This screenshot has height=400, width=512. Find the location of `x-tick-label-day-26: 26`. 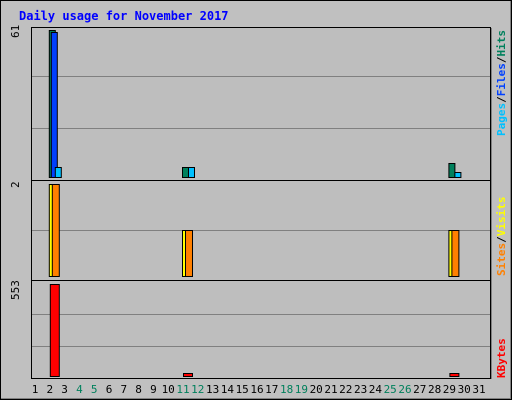

x-tick-label-day-26: 26 is located at coordinates (404, 389).